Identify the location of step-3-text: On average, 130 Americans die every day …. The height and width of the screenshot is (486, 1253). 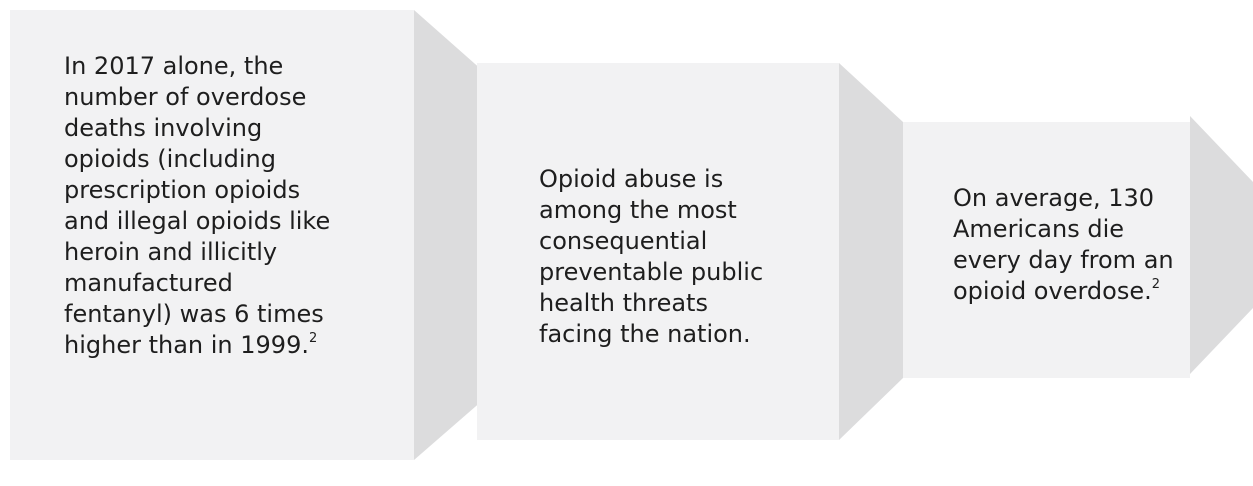
(1068, 245).